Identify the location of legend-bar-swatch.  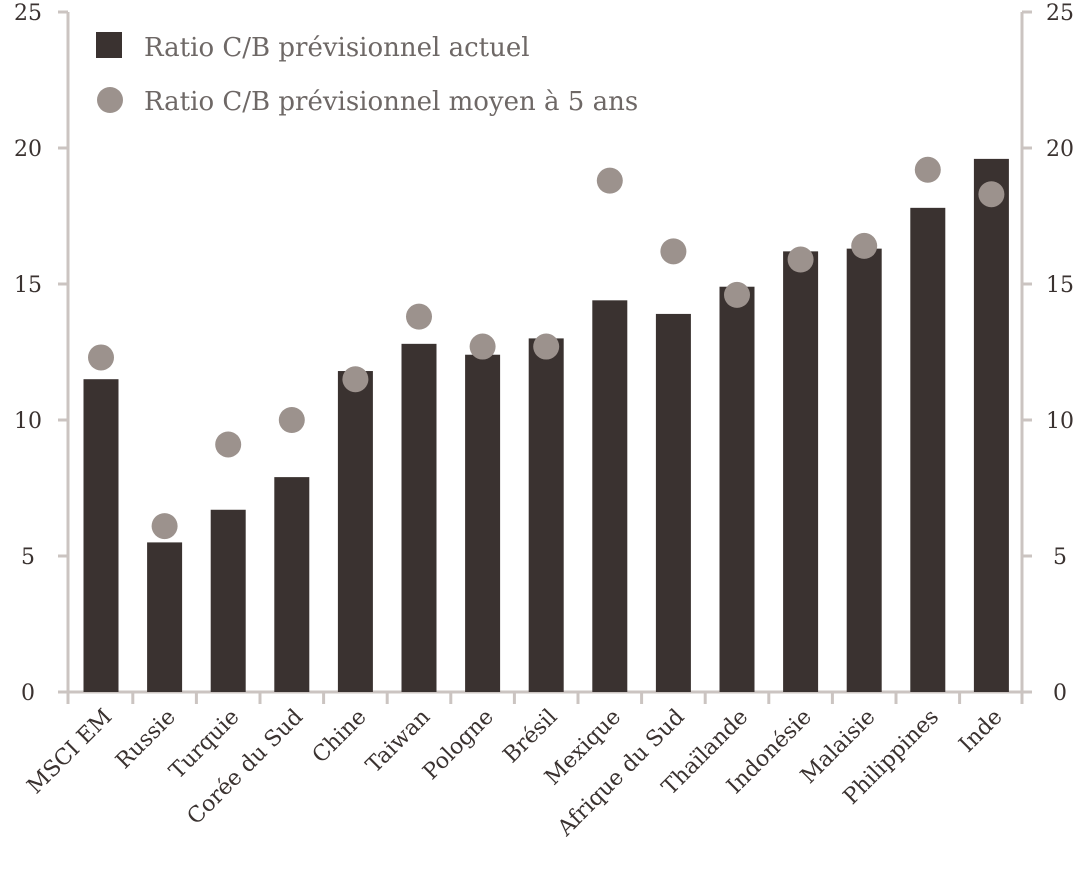
(109, 45).